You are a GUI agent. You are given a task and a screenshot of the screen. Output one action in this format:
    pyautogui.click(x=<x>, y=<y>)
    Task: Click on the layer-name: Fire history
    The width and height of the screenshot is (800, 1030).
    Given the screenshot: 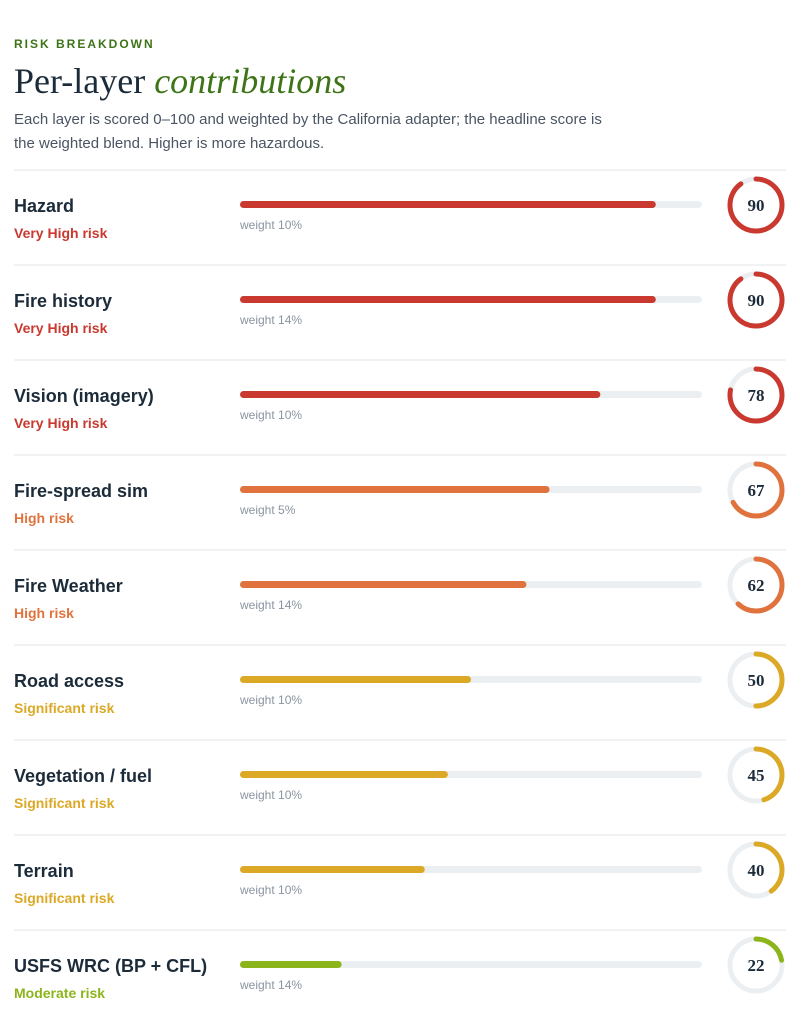 What is the action you would take?
    pyautogui.click(x=63, y=301)
    